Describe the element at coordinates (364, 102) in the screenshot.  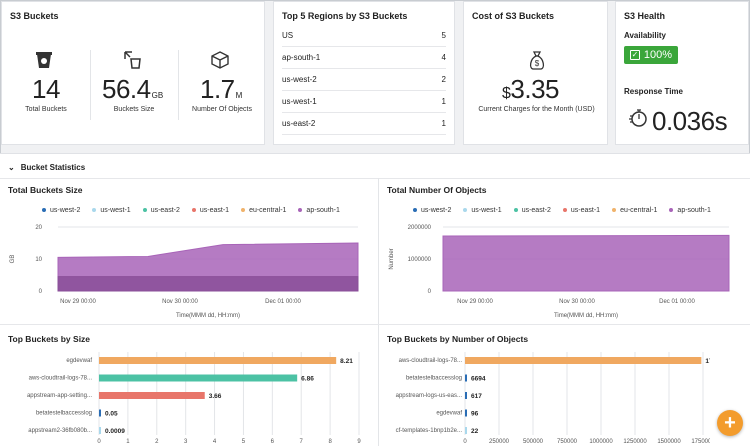
I see `region-row: us-west-1 1` at that location.